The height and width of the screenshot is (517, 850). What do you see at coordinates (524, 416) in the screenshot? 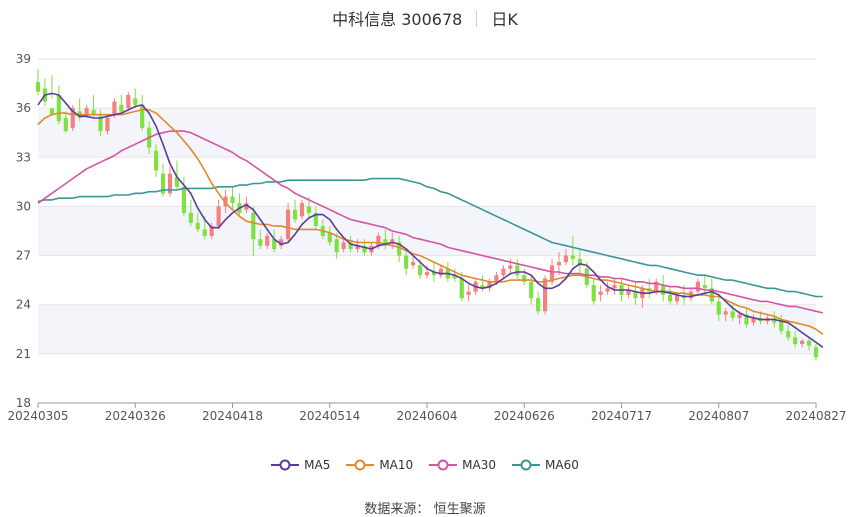
I see `x-tick-label: 20240626` at bounding box center [524, 416].